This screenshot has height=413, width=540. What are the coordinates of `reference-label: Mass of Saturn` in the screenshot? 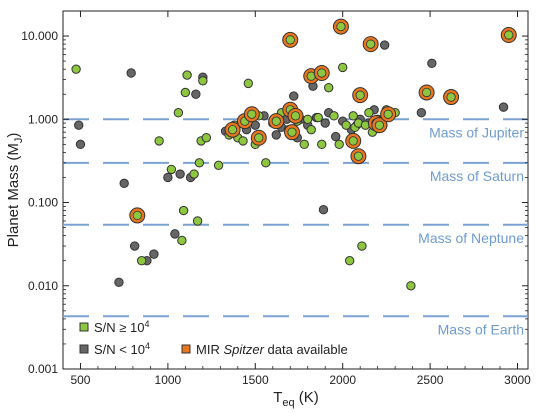 It's located at (477, 176).